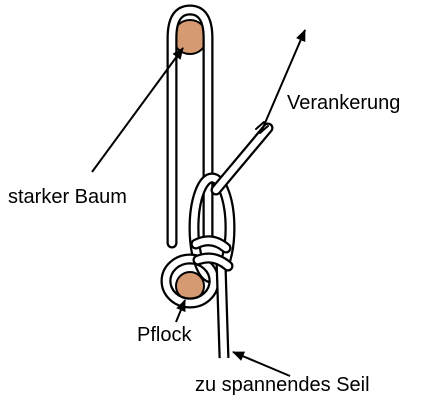 This screenshot has height=405, width=432. Describe the element at coordinates (343, 103) in the screenshot. I see `label-anchor: Verankerung` at that location.